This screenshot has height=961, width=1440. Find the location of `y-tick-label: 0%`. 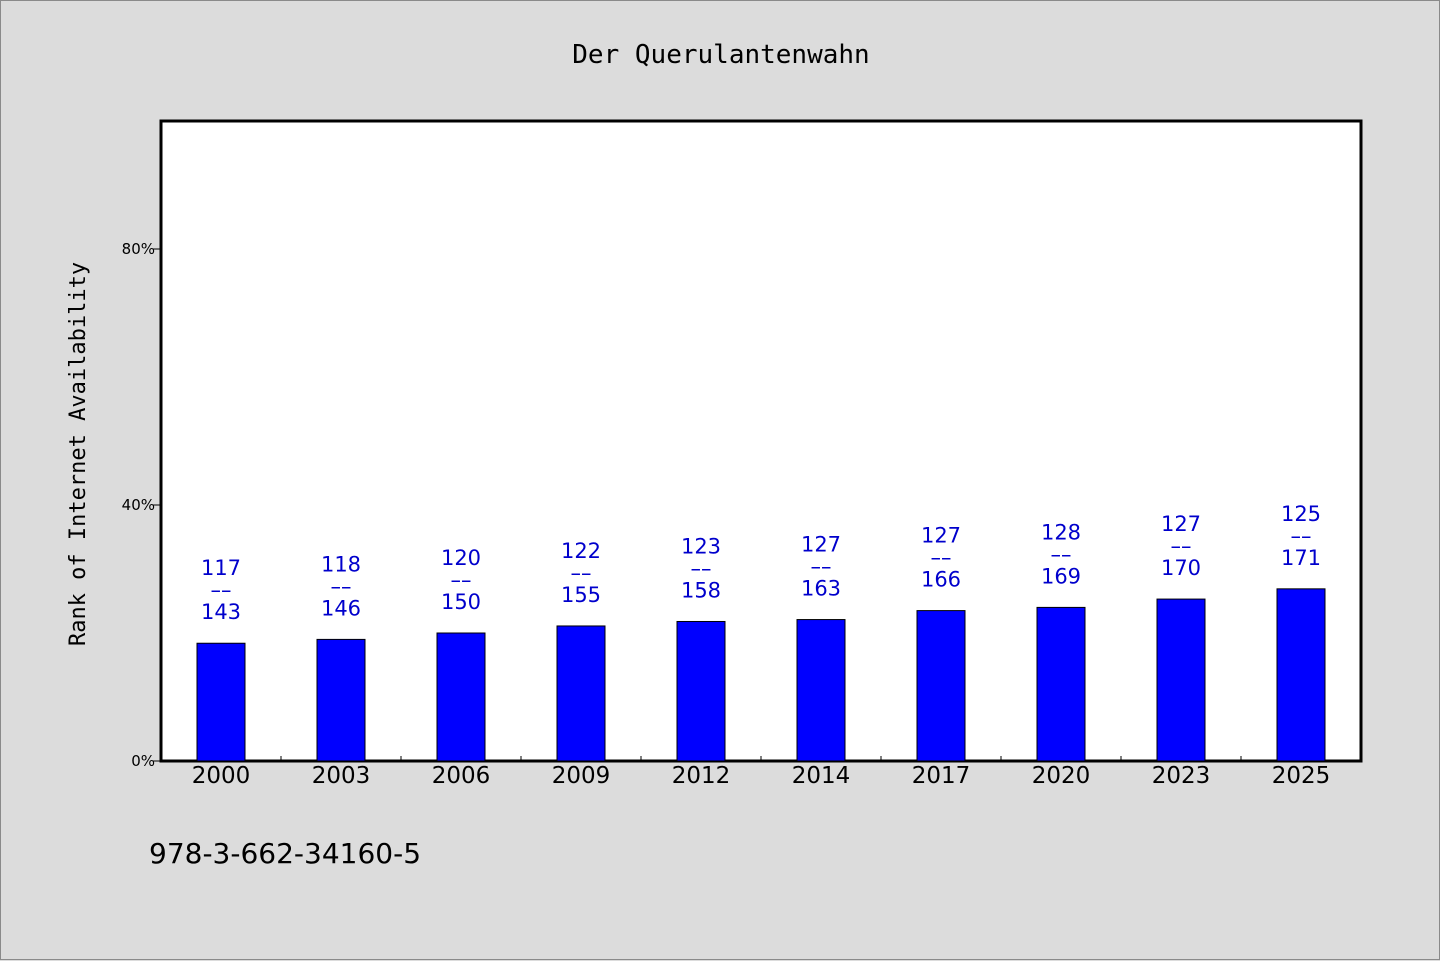

y-tick-label: 0% is located at coordinates (143, 761).